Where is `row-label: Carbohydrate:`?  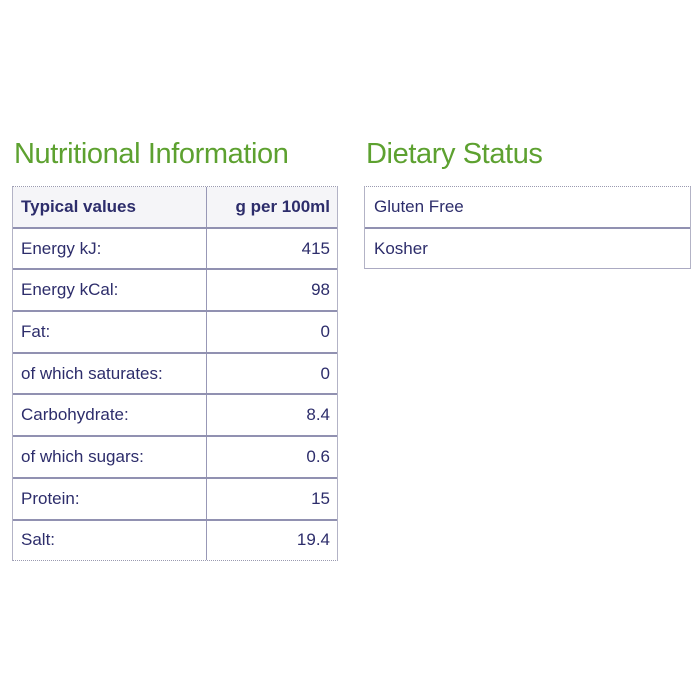 row-label: Carbohydrate: is located at coordinates (75, 415).